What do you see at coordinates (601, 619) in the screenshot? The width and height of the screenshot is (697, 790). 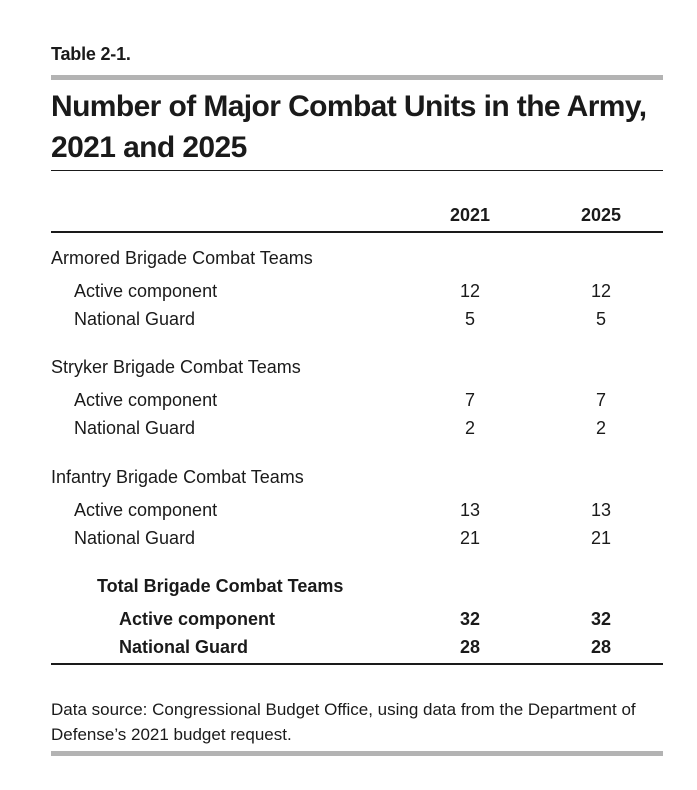 I see `value-2025: 32` at bounding box center [601, 619].